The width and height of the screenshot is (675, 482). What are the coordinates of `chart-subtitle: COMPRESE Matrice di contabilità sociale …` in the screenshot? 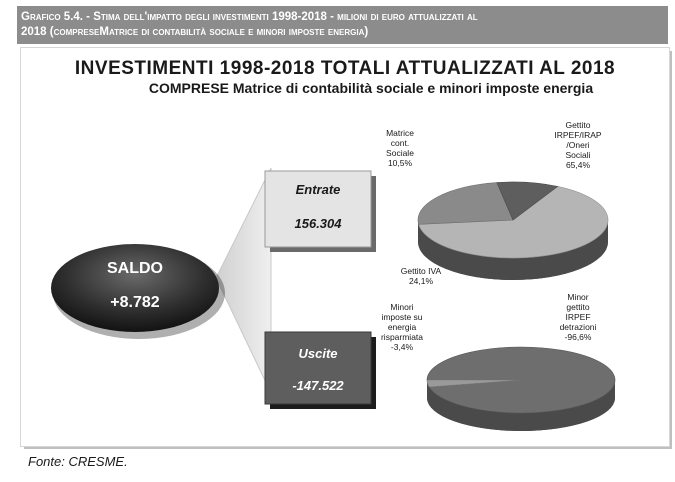 It's located at (371, 88).